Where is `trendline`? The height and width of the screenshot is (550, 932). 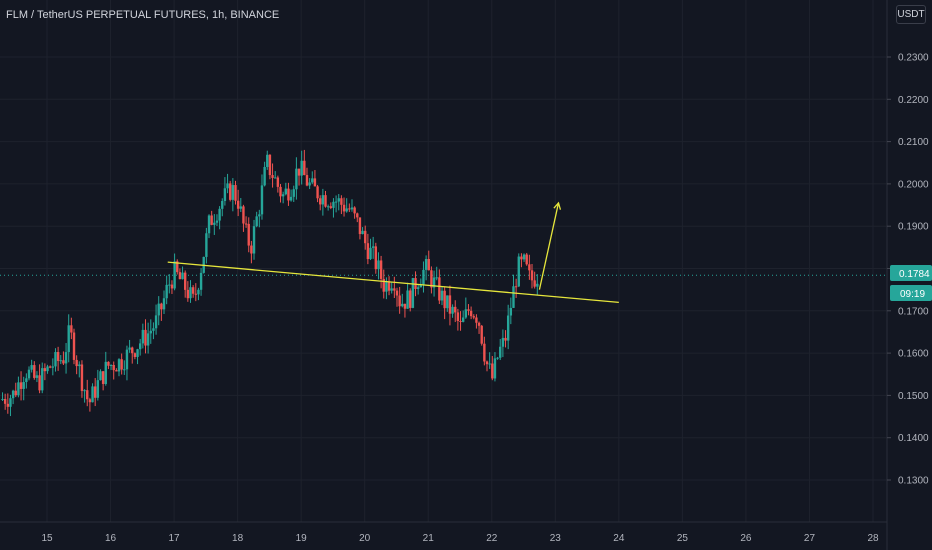 trendline is located at coordinates (393, 282).